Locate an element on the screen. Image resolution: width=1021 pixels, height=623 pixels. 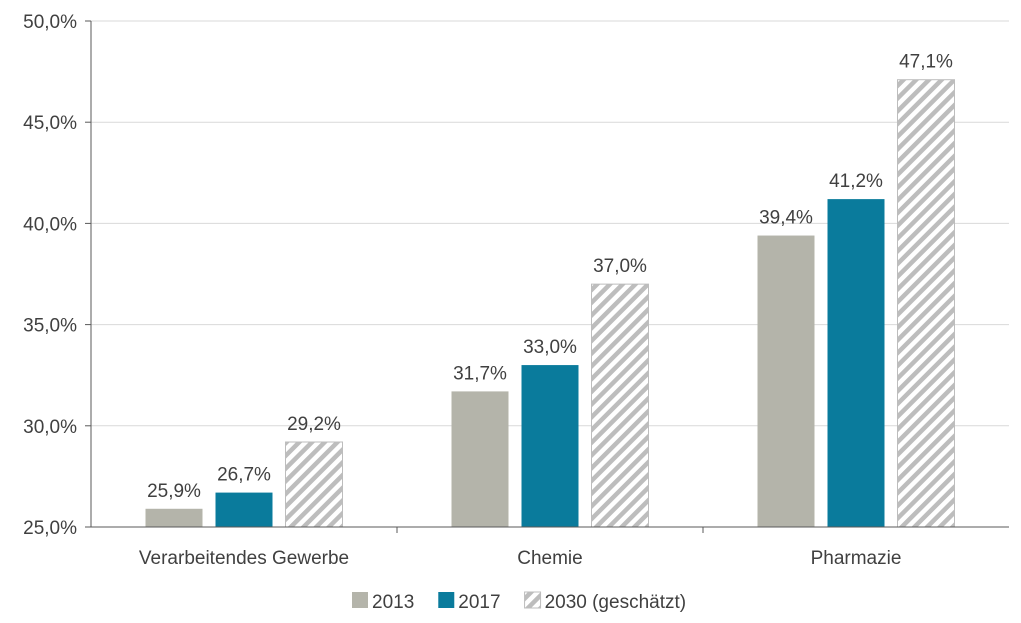
category-label: Verarbeitendes Gewerbe is located at coordinates (244, 558).